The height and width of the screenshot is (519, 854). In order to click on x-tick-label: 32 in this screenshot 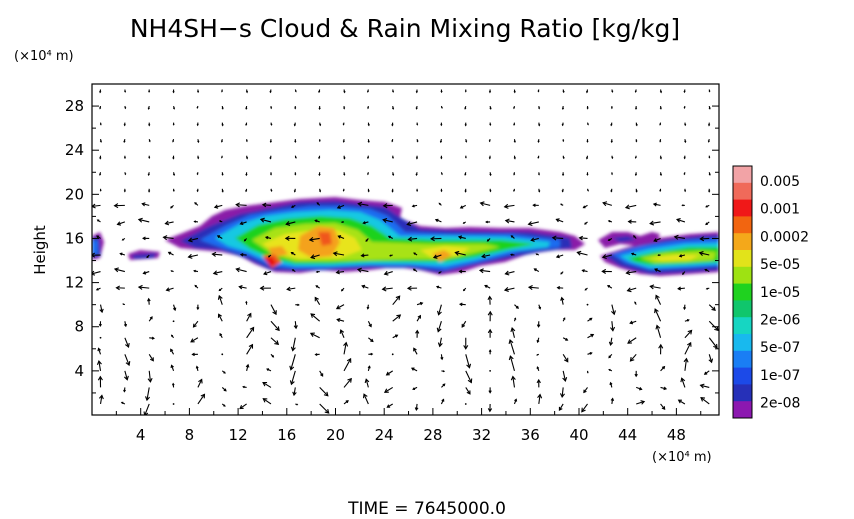, I will do `click(481, 435)`.